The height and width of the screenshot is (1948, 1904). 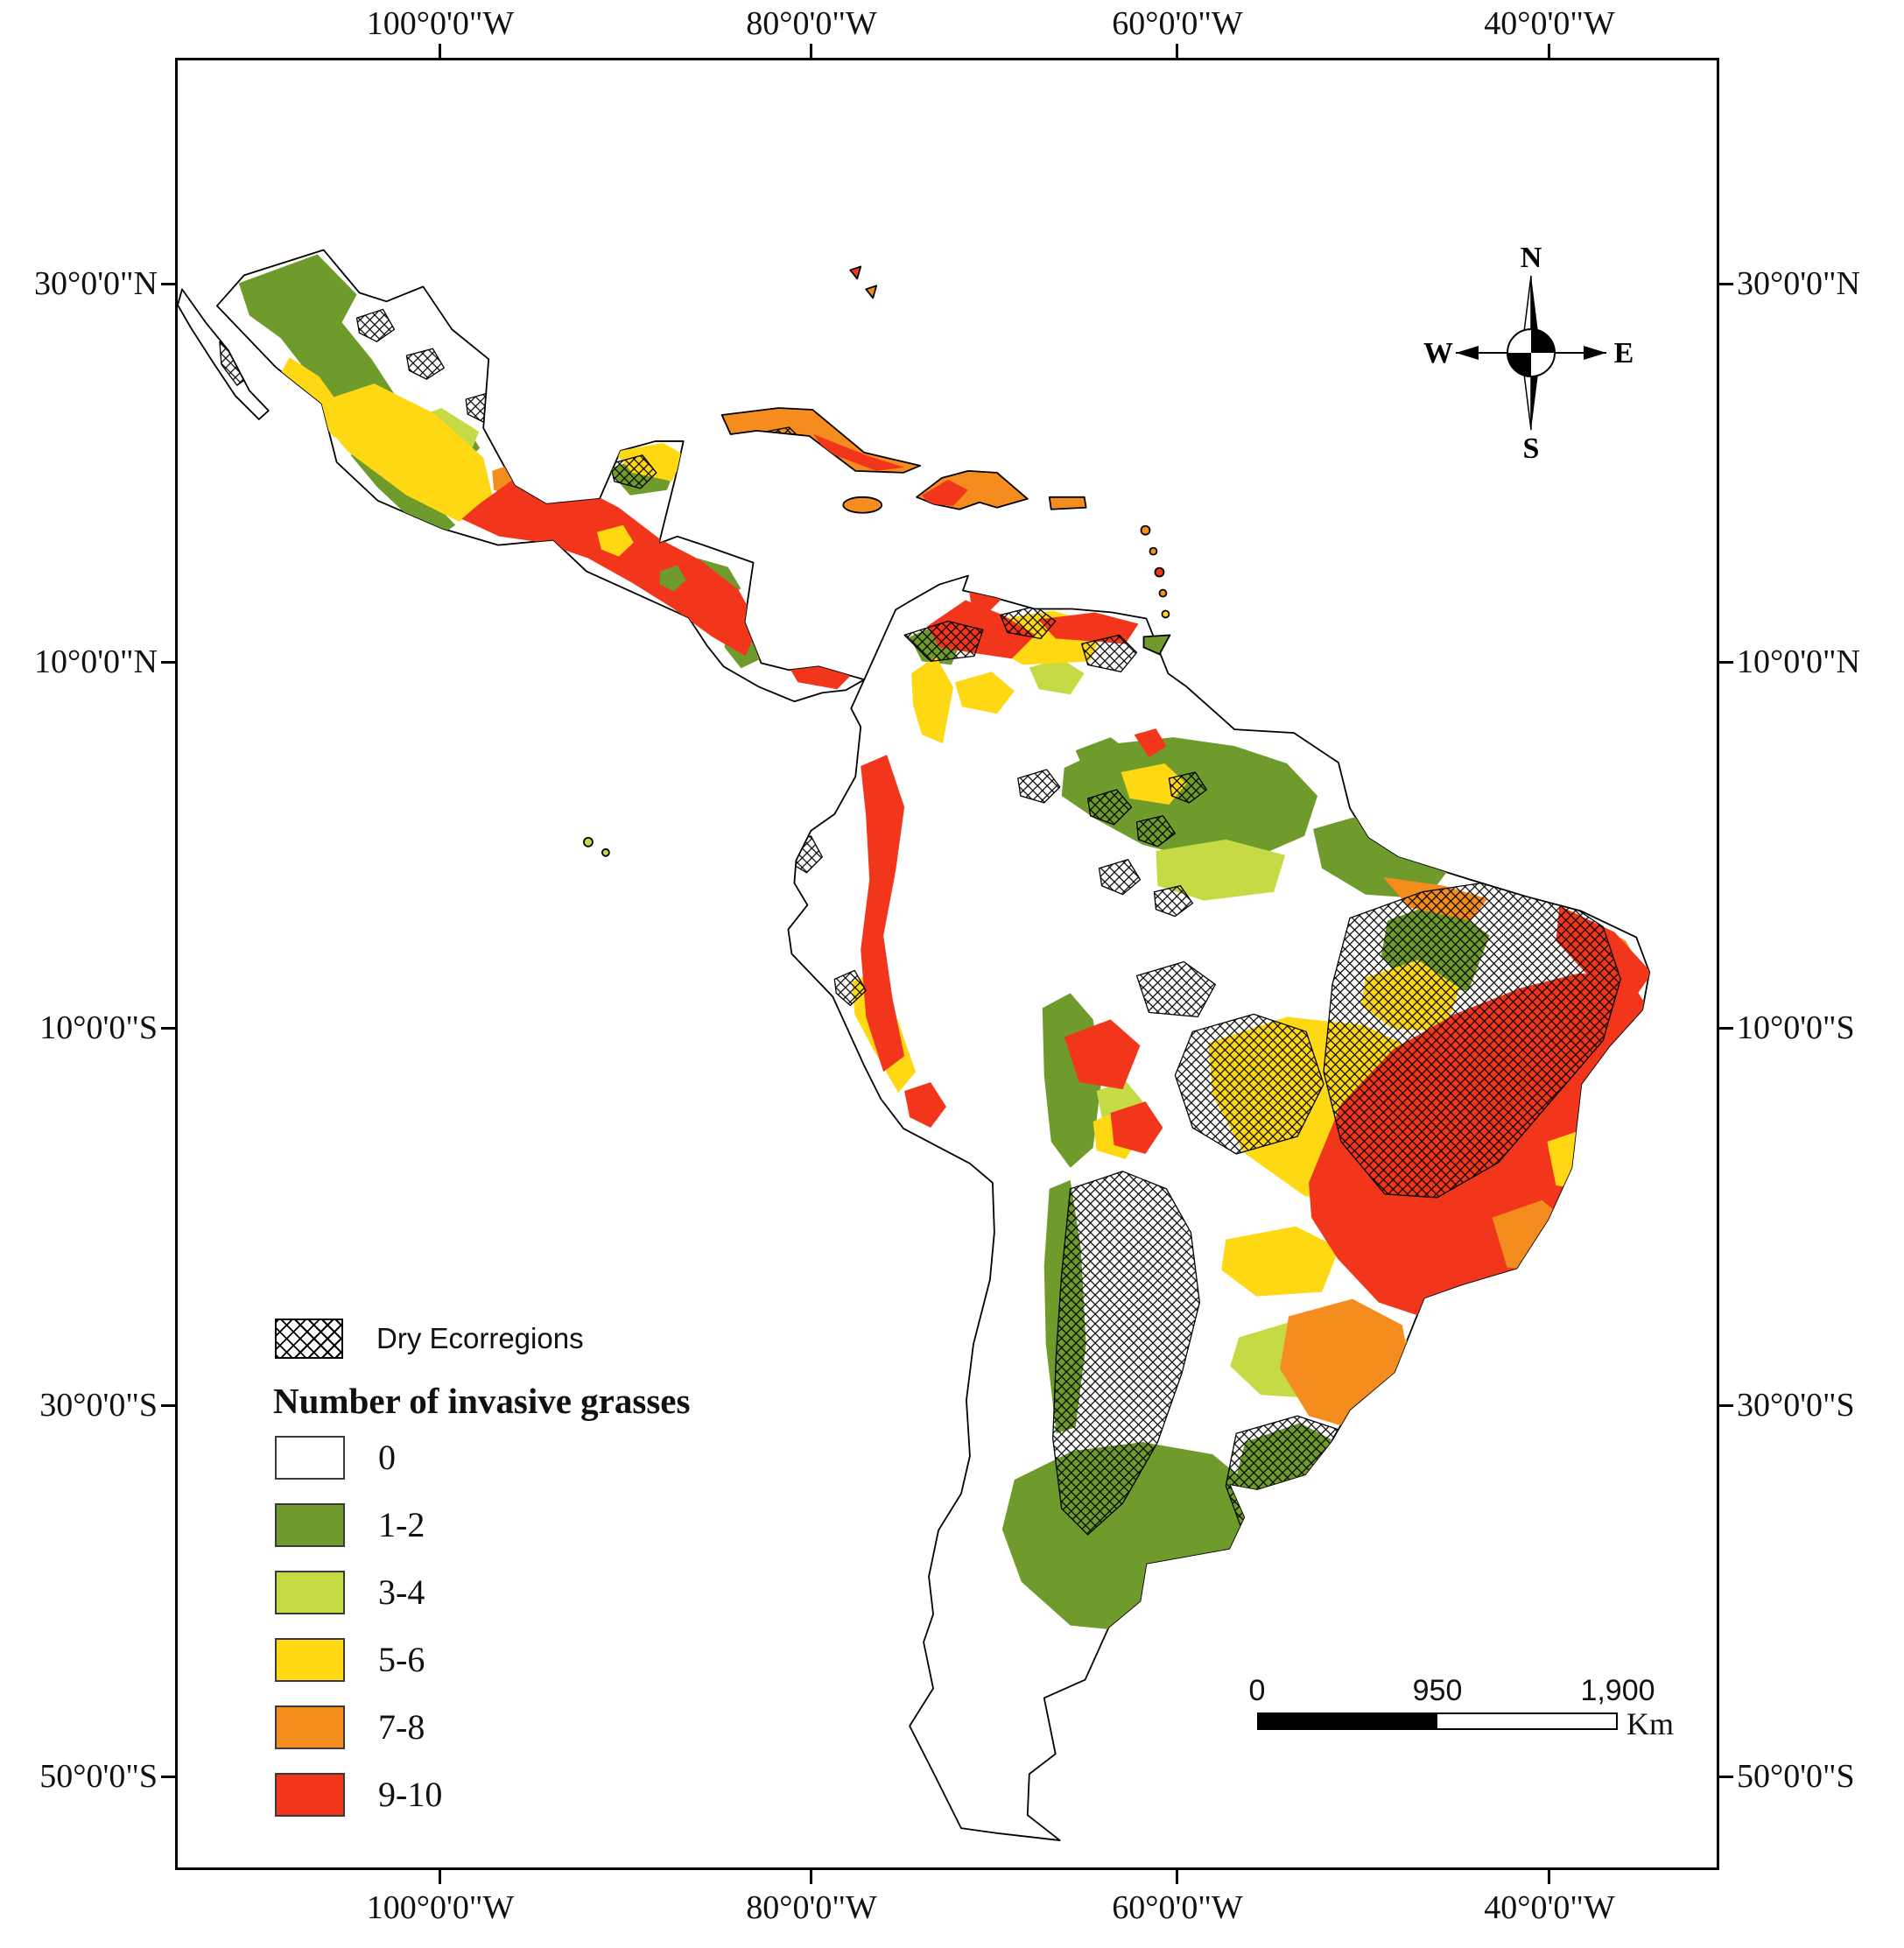 What do you see at coordinates (1136, 1128) in the screenshot?
I see `patch-red-chaco-west` at bounding box center [1136, 1128].